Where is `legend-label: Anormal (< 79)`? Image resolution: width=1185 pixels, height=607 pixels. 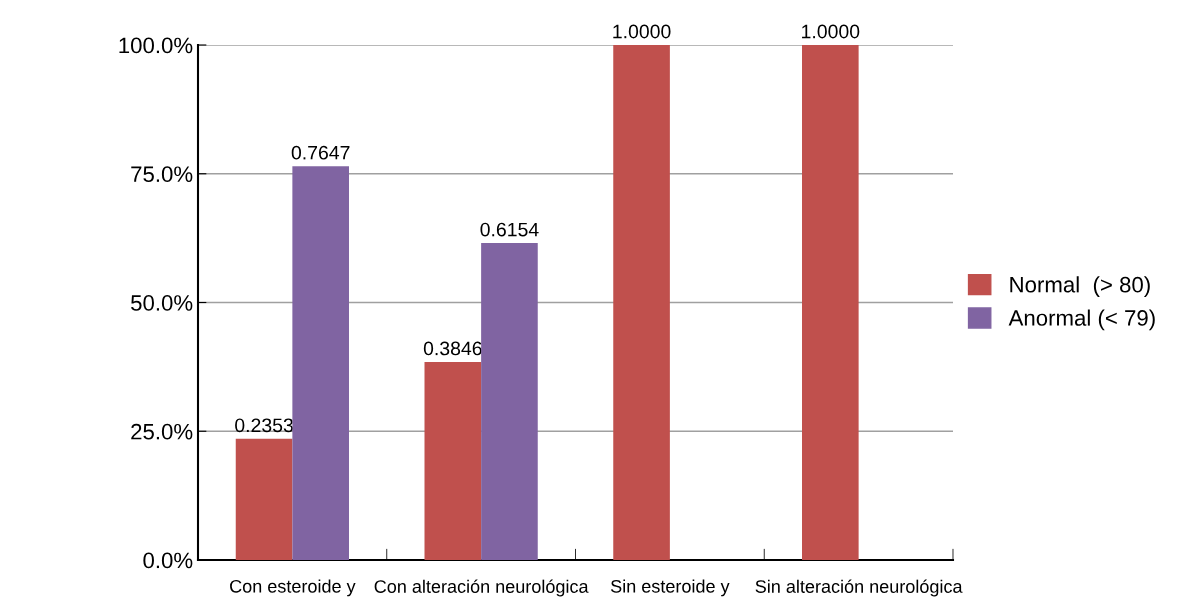
legend-label: Anormal (< 79) is located at coordinates (1081, 320).